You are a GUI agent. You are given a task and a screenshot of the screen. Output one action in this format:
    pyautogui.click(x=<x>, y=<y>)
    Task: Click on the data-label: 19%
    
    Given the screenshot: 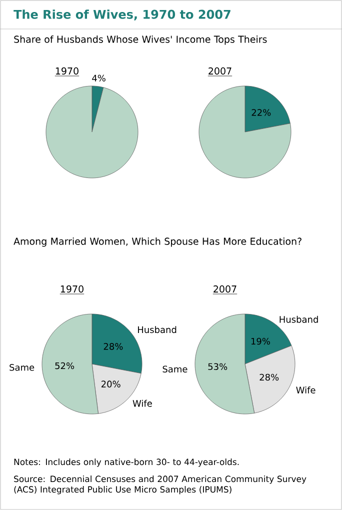 What is the action you would take?
    pyautogui.click(x=260, y=341)
    